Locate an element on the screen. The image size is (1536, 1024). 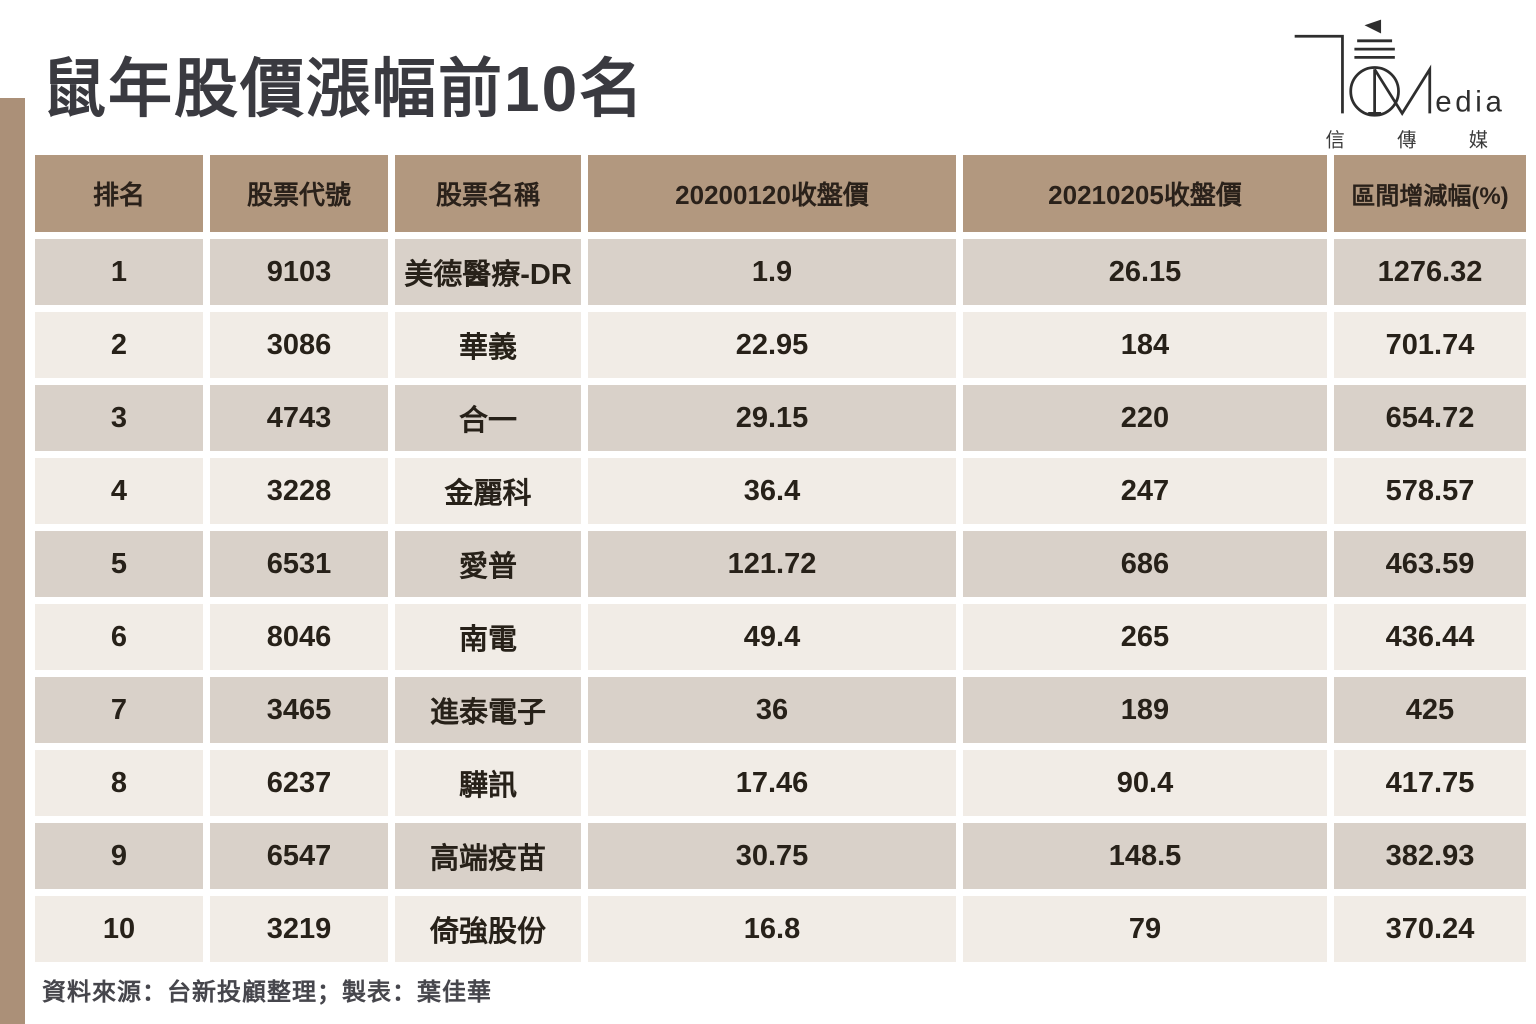
cell-change-pct: 578.57 is located at coordinates (1430, 491).